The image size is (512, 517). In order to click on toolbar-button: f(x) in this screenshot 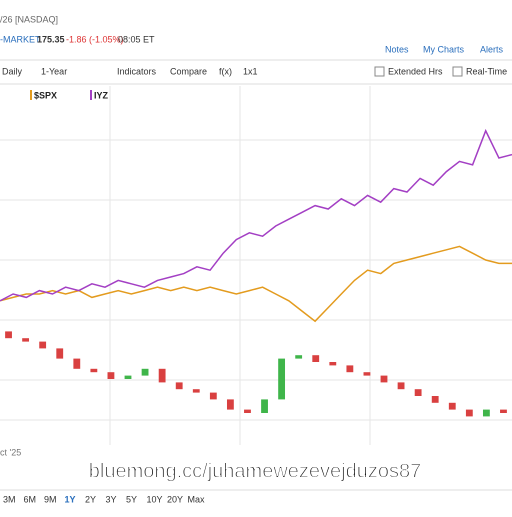, I will do `click(225, 71)`.